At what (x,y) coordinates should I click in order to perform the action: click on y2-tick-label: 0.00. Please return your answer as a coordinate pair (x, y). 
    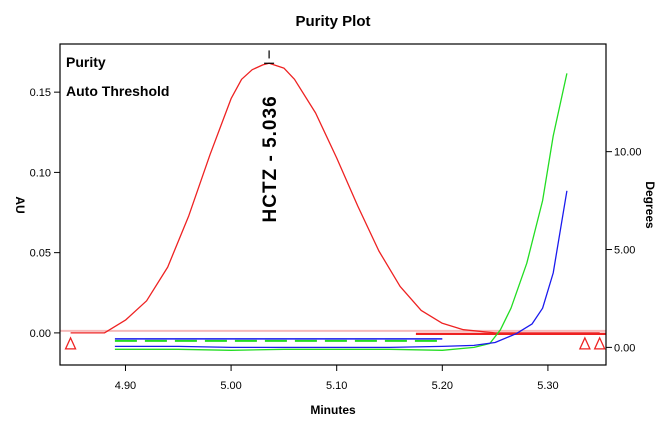
    Looking at the image, I should click on (624, 348).